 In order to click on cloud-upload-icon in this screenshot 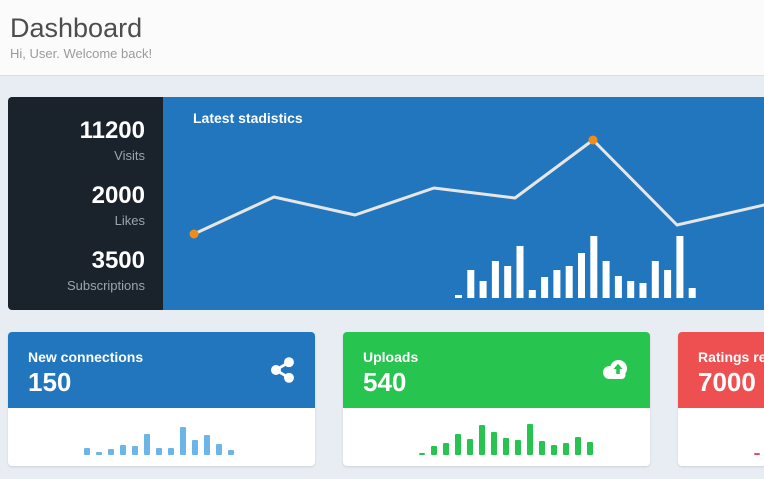, I will do `click(616, 371)`.